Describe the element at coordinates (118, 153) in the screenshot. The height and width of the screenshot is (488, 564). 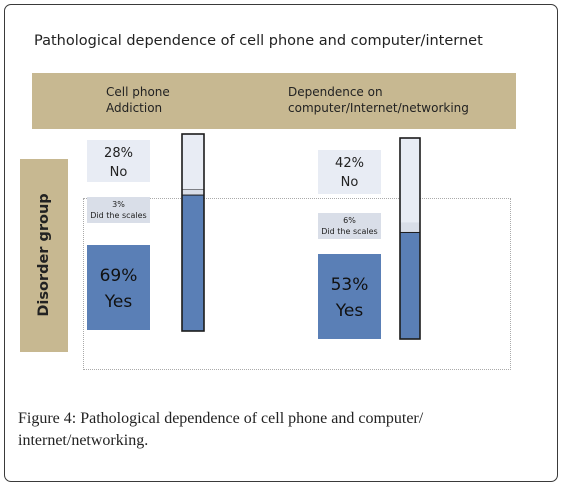
I see `data-label-no-percent: 28%` at that location.